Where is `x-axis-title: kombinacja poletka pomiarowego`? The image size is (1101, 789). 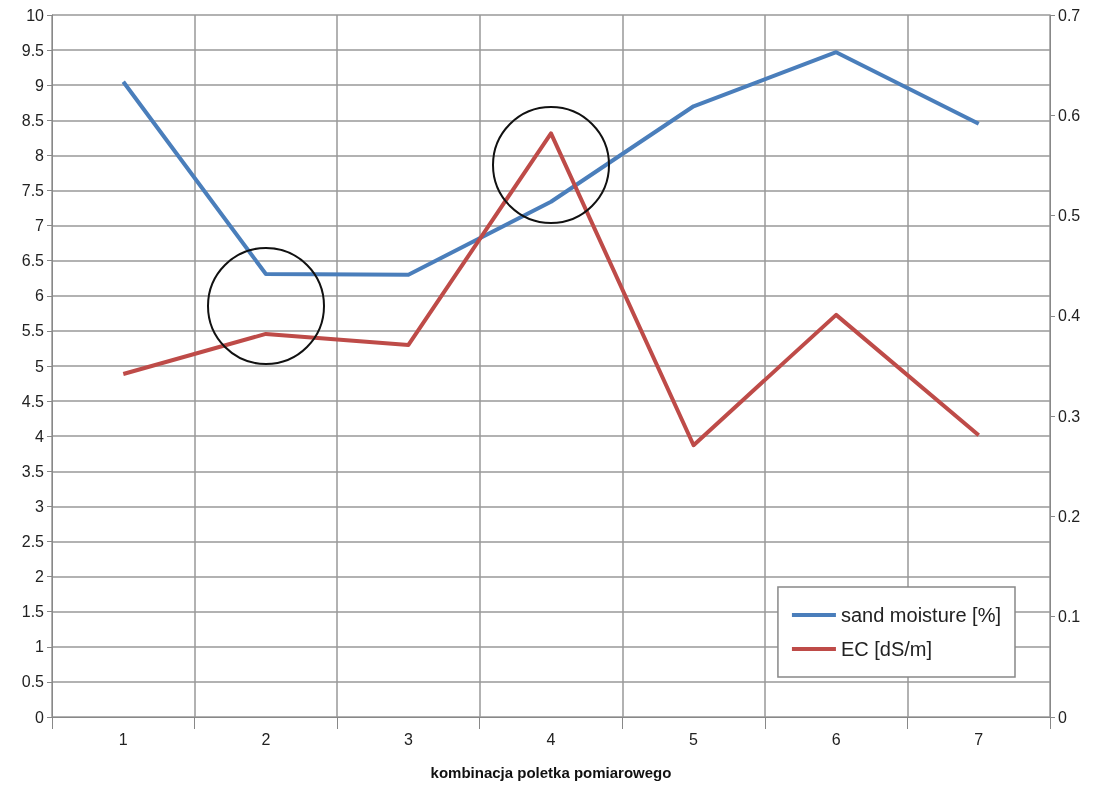
x-axis-title: kombinacja poletka pomiarowego is located at coordinates (551, 772).